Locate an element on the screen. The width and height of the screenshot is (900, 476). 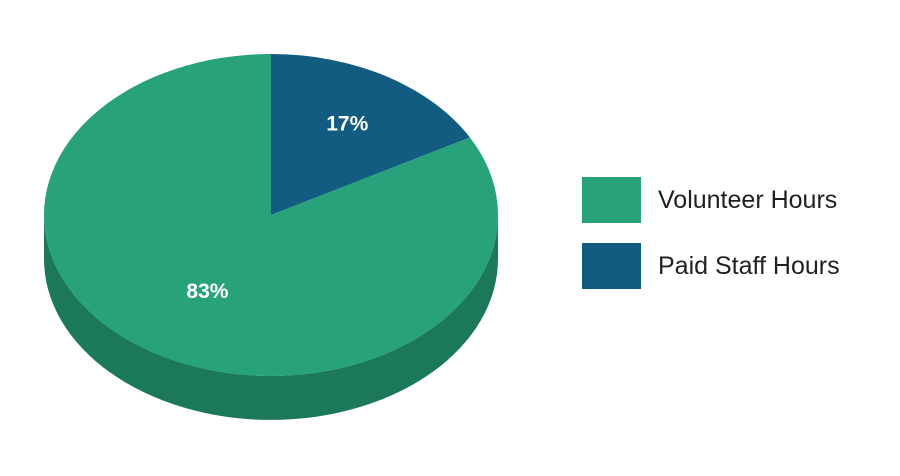
slice-label-paid-staff-hours: 17% is located at coordinates (347, 124).